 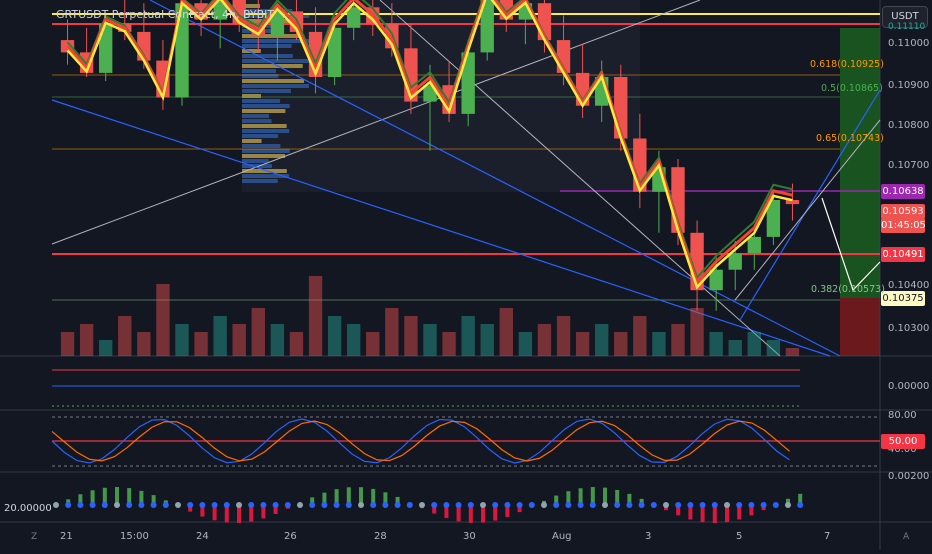 What do you see at coordinates (909, 476) in the screenshot?
I see `momentum-tick: 0.00200` at bounding box center [909, 476].